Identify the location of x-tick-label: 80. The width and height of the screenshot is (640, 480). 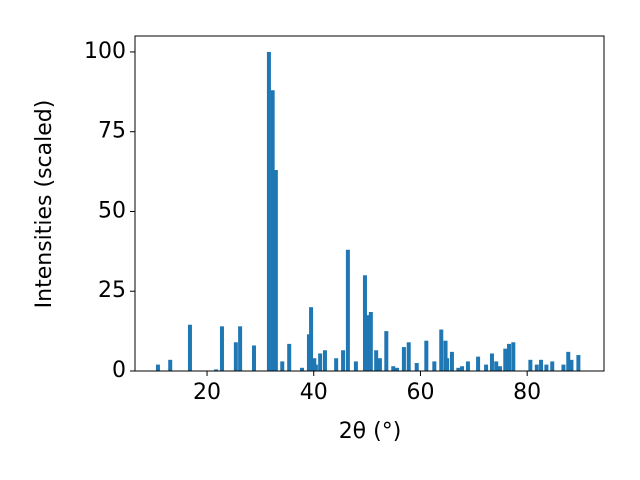
(527, 392).